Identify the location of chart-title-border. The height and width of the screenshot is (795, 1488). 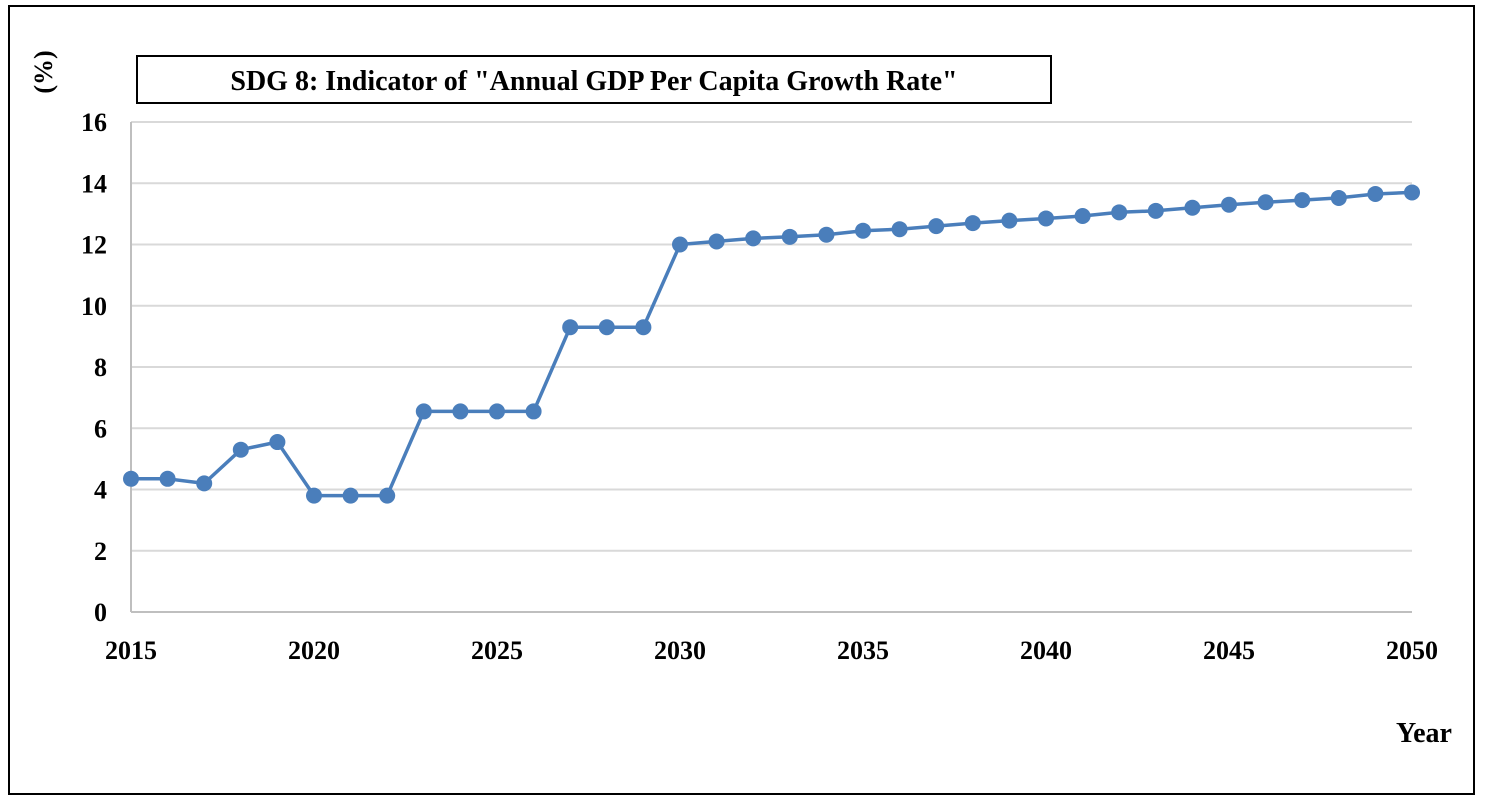
(594, 79).